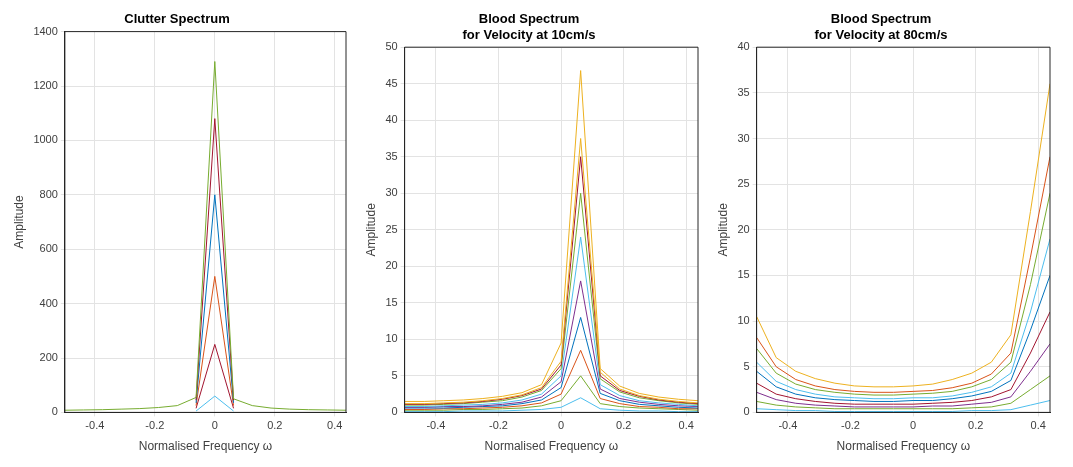 This screenshot has height=467, width=1073. What do you see at coordinates (391, 82) in the screenshot?
I see `y-tick-label: 45` at bounding box center [391, 82].